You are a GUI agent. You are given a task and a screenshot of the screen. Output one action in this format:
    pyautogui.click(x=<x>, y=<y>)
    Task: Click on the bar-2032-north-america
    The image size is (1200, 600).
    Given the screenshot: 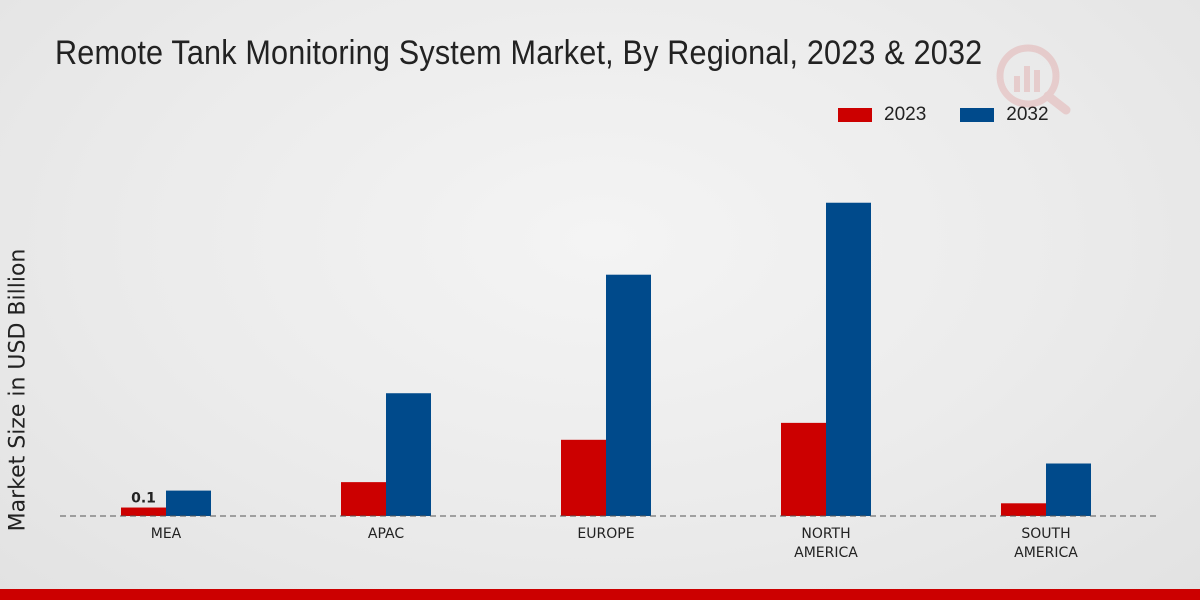 What is the action you would take?
    pyautogui.click(x=848, y=359)
    